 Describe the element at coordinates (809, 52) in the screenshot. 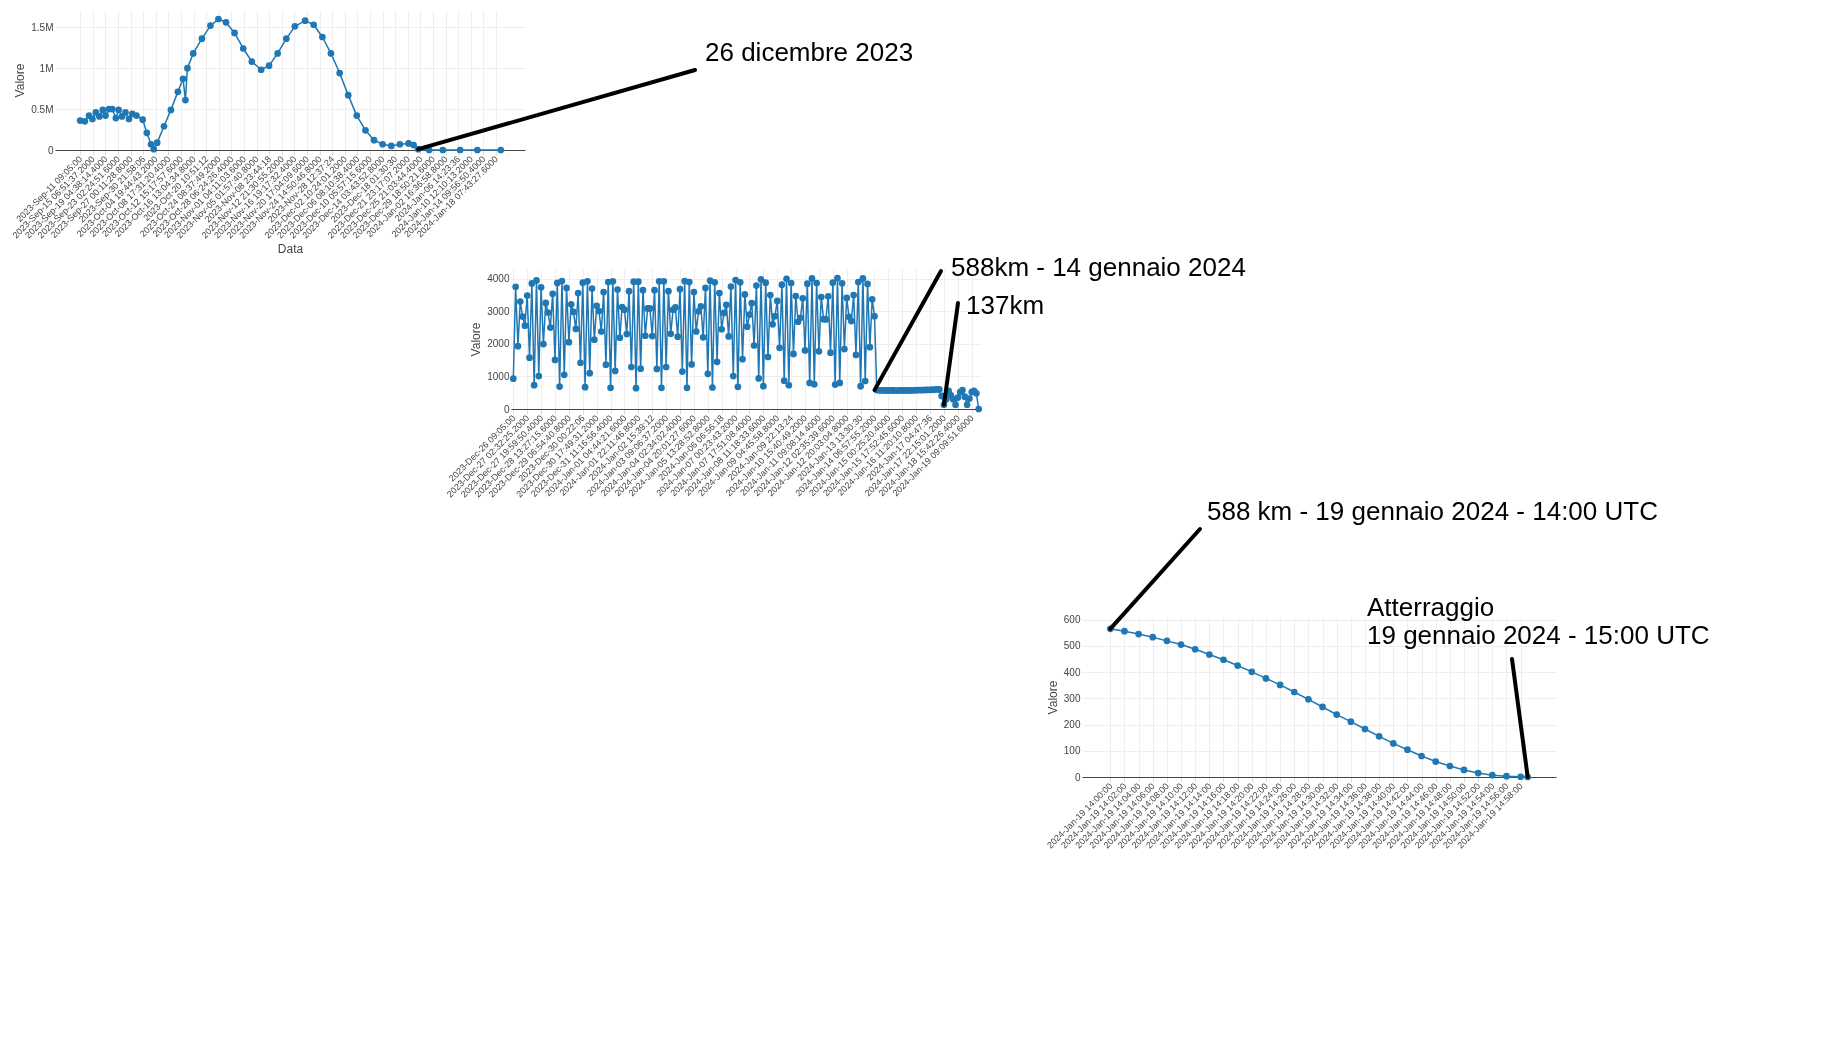

I see `annotation: 26 dicembre 2023` at that location.